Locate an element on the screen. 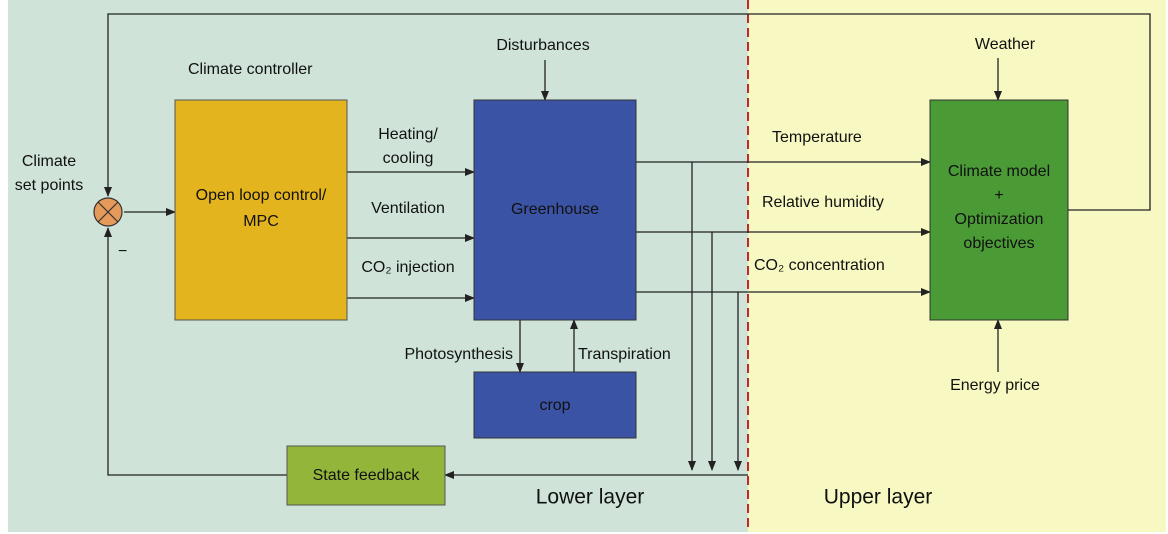 This screenshot has width=1168, height=534. signal-label: Photosynthesis is located at coordinates (458, 354).